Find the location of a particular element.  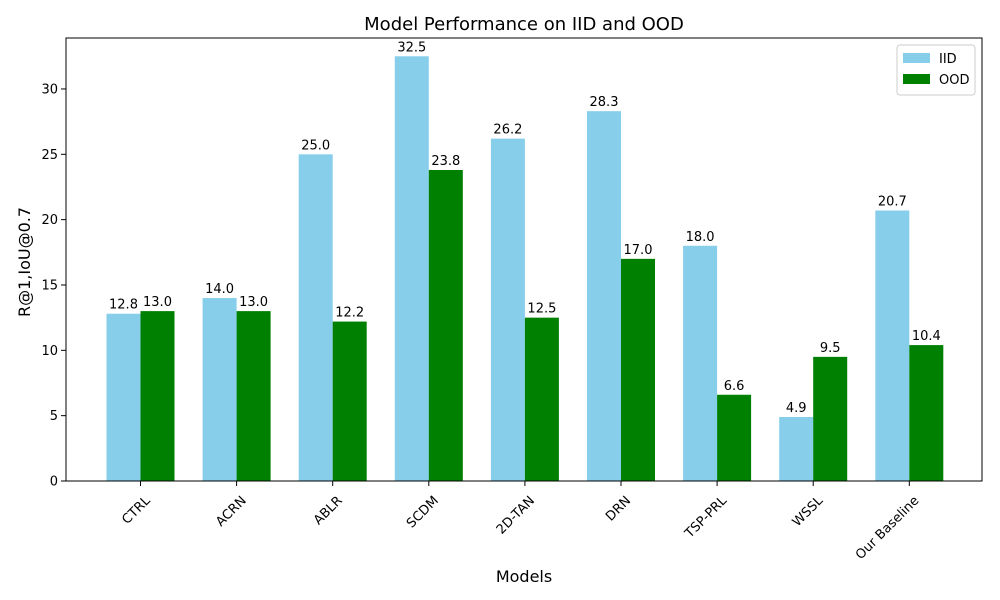

data-label-ood: 23.8 is located at coordinates (445, 161).